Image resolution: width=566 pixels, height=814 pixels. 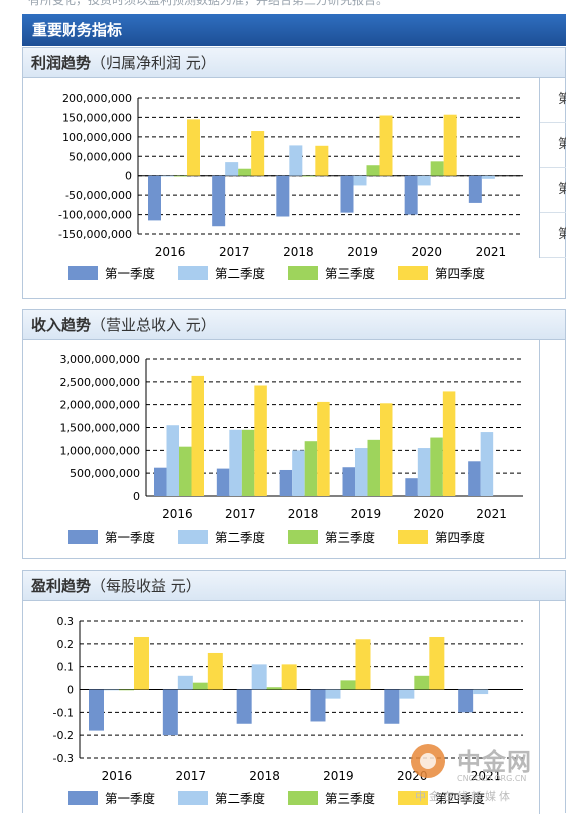 What do you see at coordinates (63, 735) in the screenshot?
I see `y-tick-label: -0.2` at bounding box center [63, 735].